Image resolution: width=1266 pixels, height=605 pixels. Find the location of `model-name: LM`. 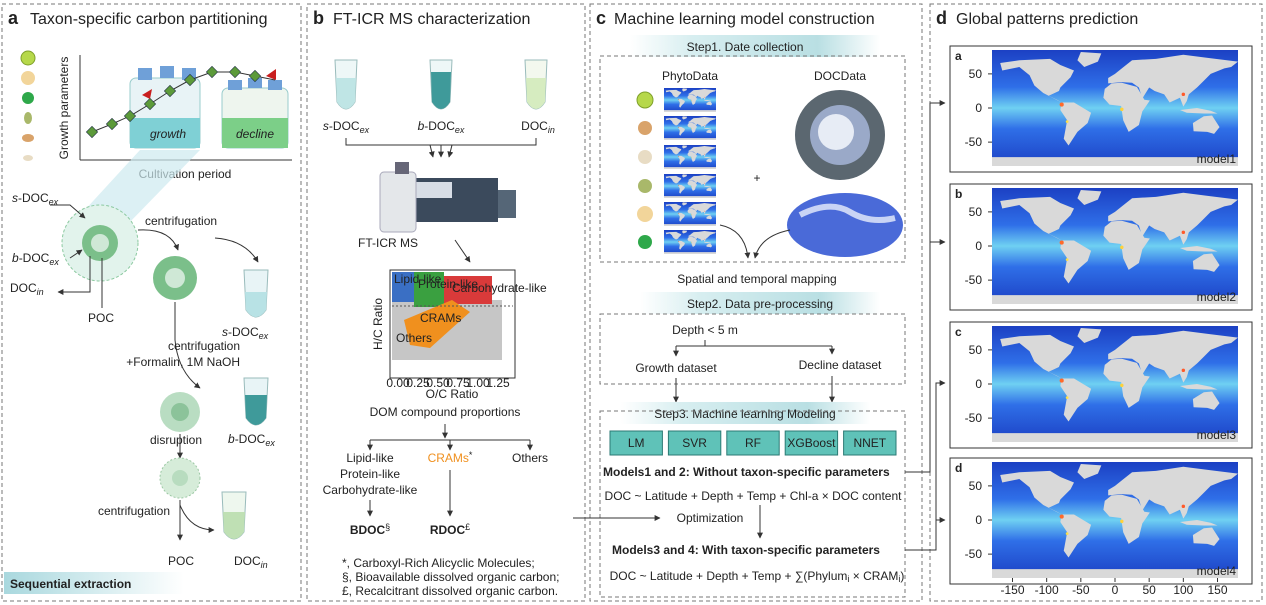

model-name: LM is located at coordinates (636, 443).